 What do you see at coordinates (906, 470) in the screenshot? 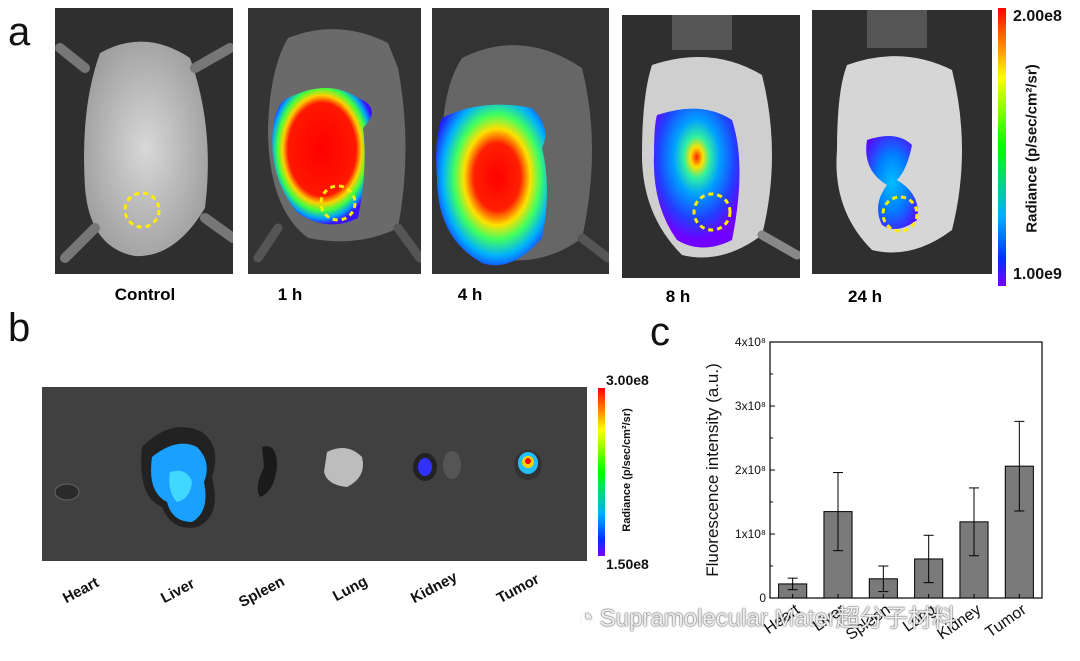
I see `plot-frame` at bounding box center [906, 470].